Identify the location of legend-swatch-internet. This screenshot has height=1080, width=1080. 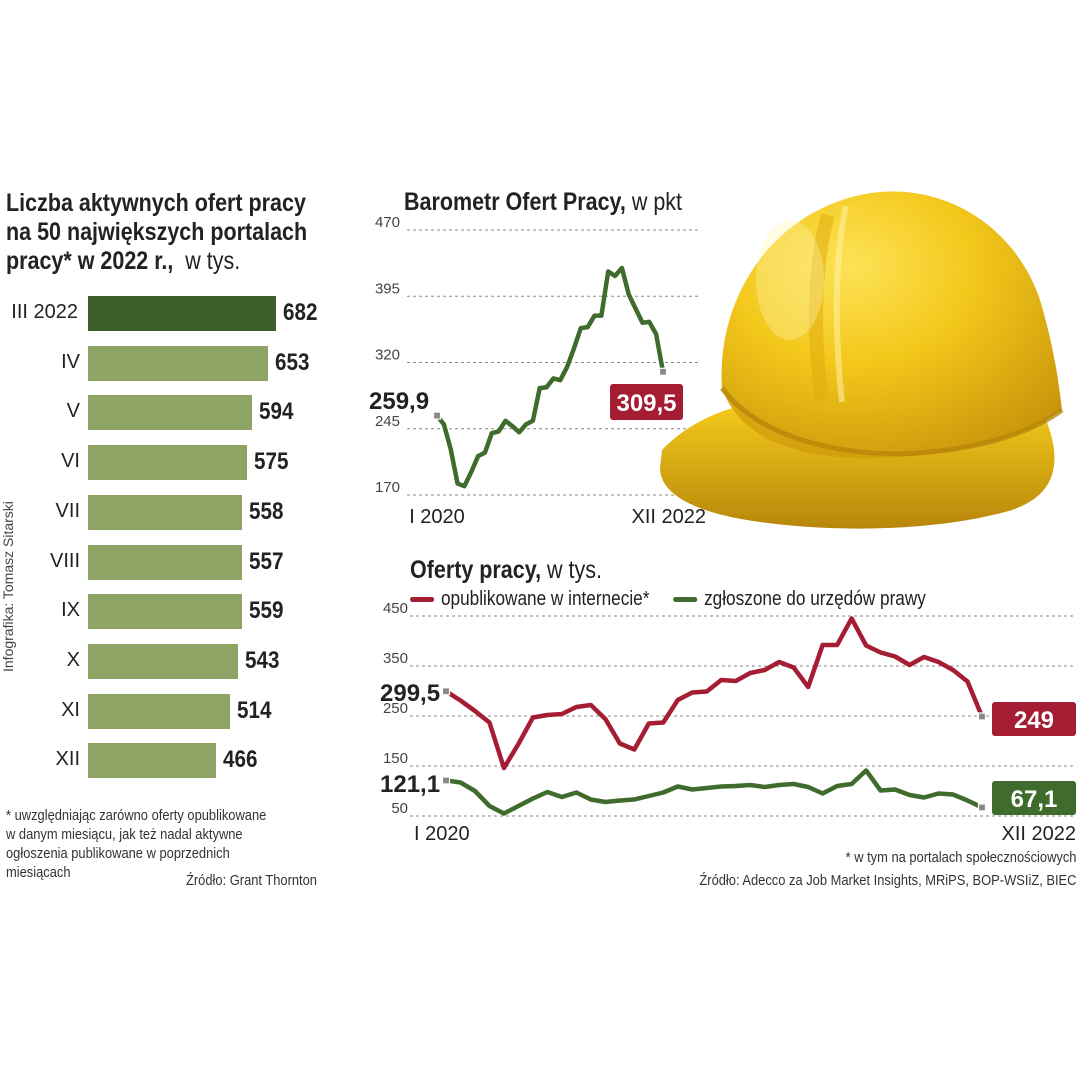
(422, 600).